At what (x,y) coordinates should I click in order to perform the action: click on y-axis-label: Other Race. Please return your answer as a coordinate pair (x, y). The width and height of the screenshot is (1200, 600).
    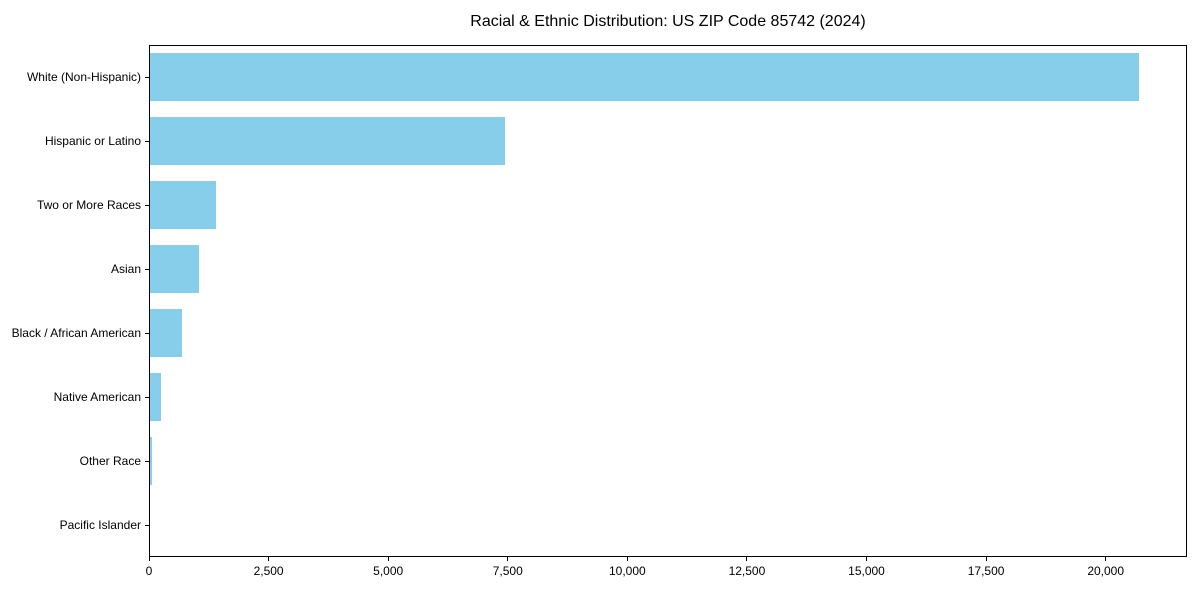
    Looking at the image, I should click on (110, 461).